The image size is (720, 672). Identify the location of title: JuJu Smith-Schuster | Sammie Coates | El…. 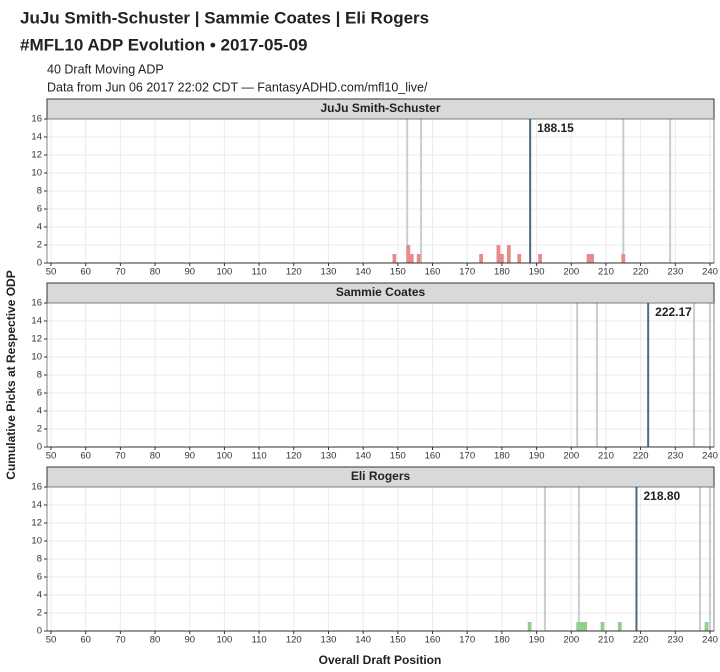
(224, 17).